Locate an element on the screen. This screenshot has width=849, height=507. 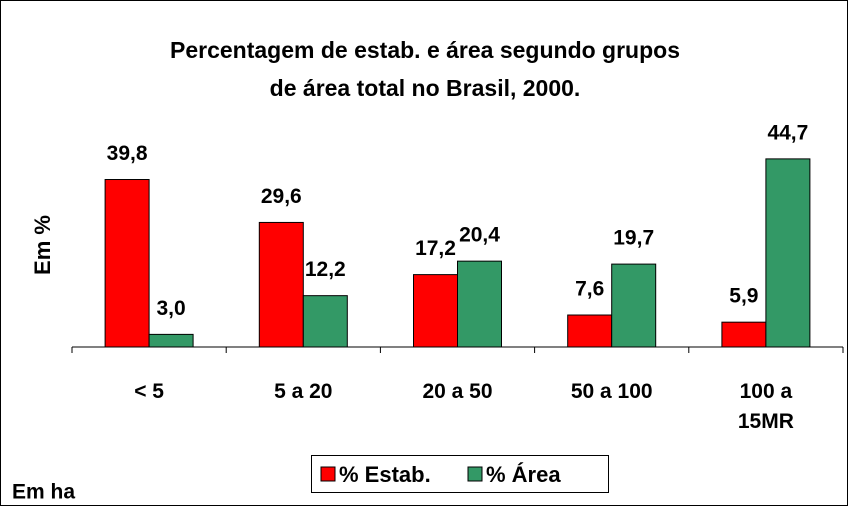
note: Em ha is located at coordinates (43, 492).